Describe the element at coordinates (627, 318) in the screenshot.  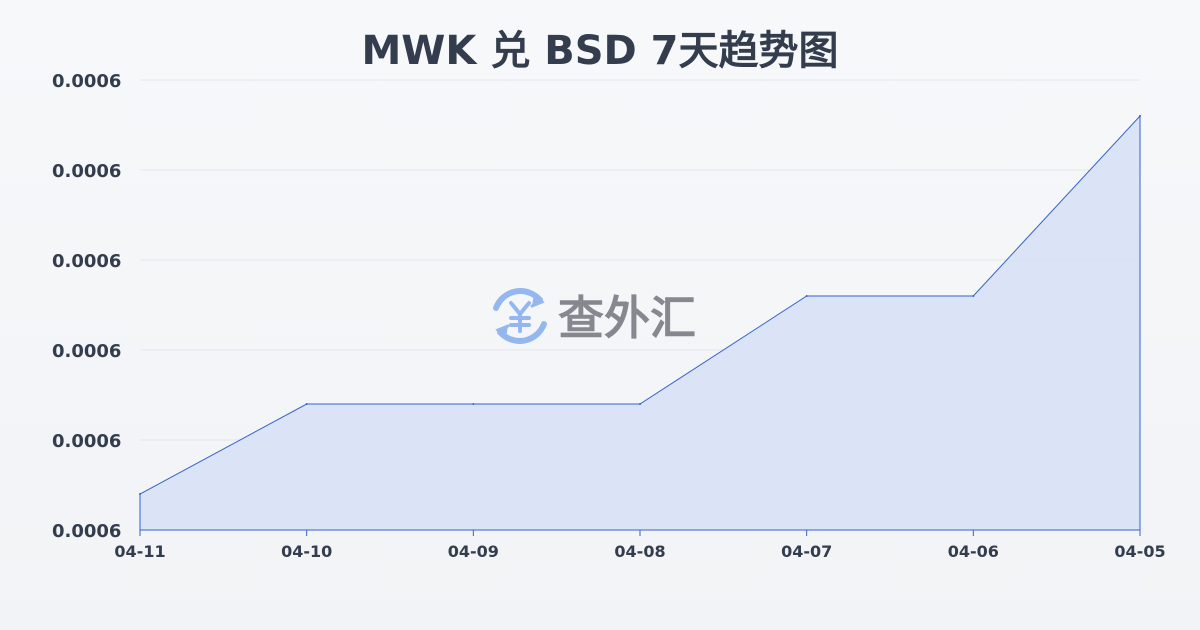
I see `watermark-text: 查外汇` at that location.